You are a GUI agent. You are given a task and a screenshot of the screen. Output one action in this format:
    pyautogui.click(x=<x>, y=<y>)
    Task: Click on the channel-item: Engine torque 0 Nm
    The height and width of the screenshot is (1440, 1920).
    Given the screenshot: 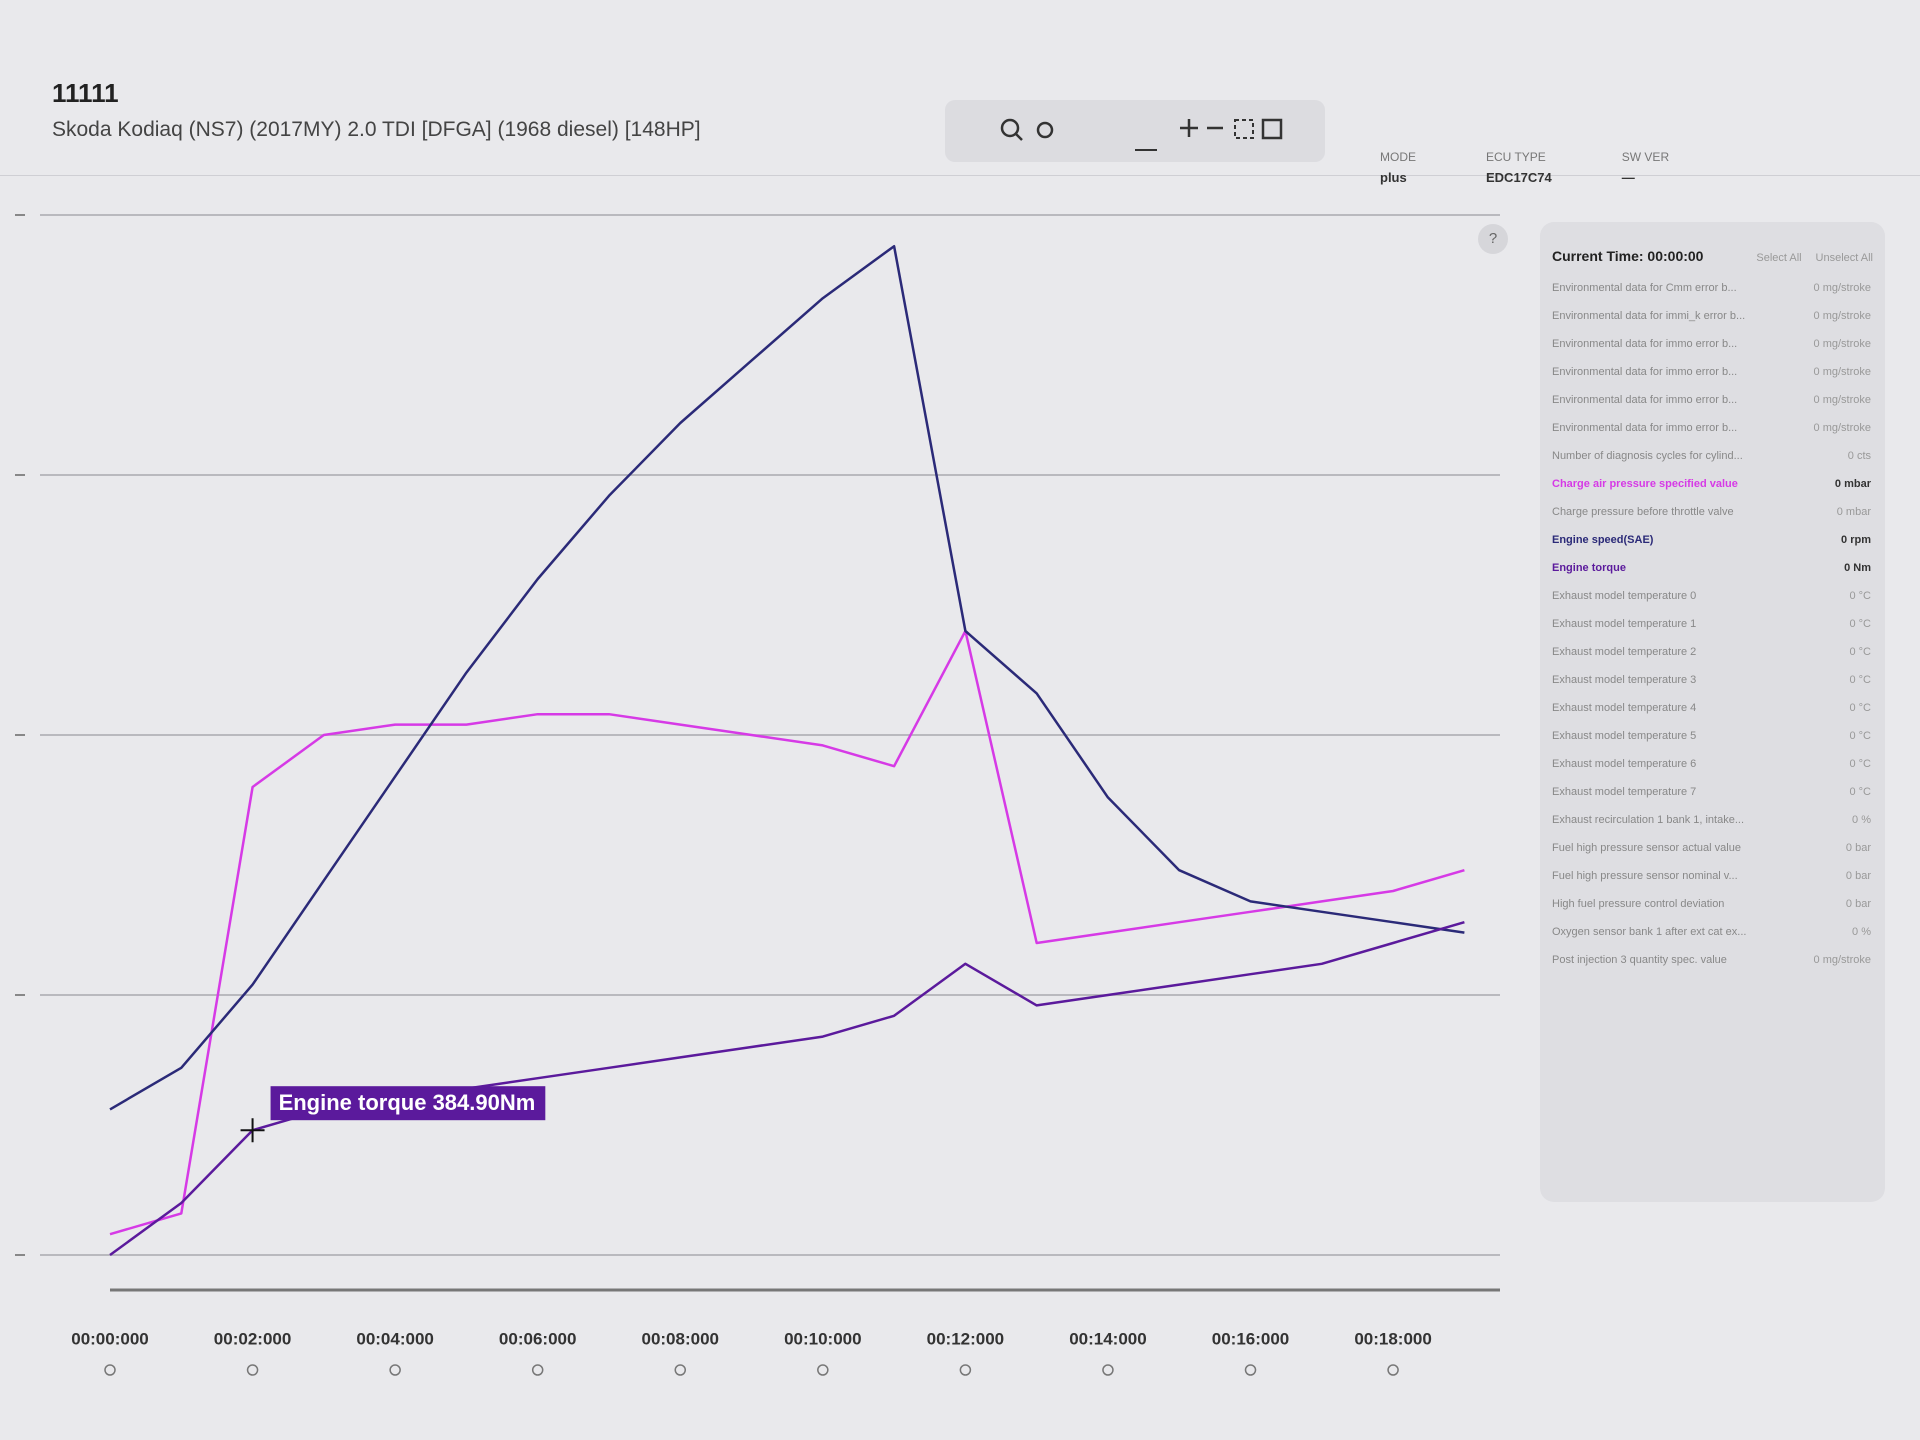 What is the action you would take?
    pyautogui.click(x=1712, y=568)
    